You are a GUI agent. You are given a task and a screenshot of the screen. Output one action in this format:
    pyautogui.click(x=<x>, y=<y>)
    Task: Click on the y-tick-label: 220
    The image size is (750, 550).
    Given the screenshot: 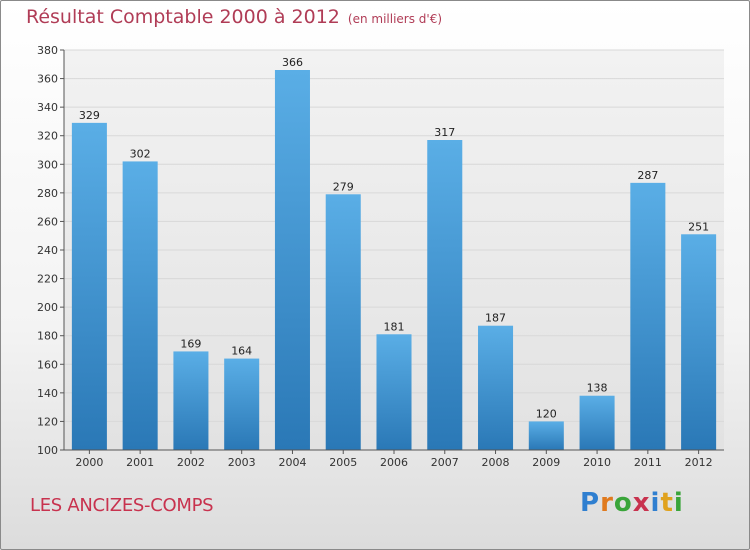 What is the action you would take?
    pyautogui.click(x=47, y=279)
    